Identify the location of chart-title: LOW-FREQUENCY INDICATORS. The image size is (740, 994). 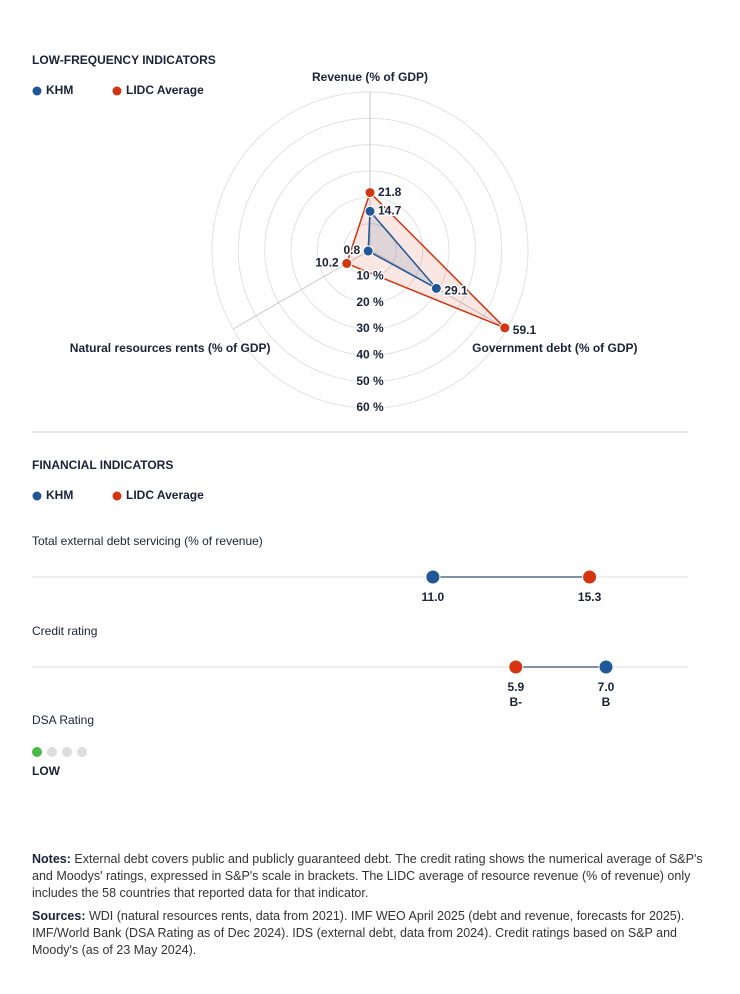
(124, 60).